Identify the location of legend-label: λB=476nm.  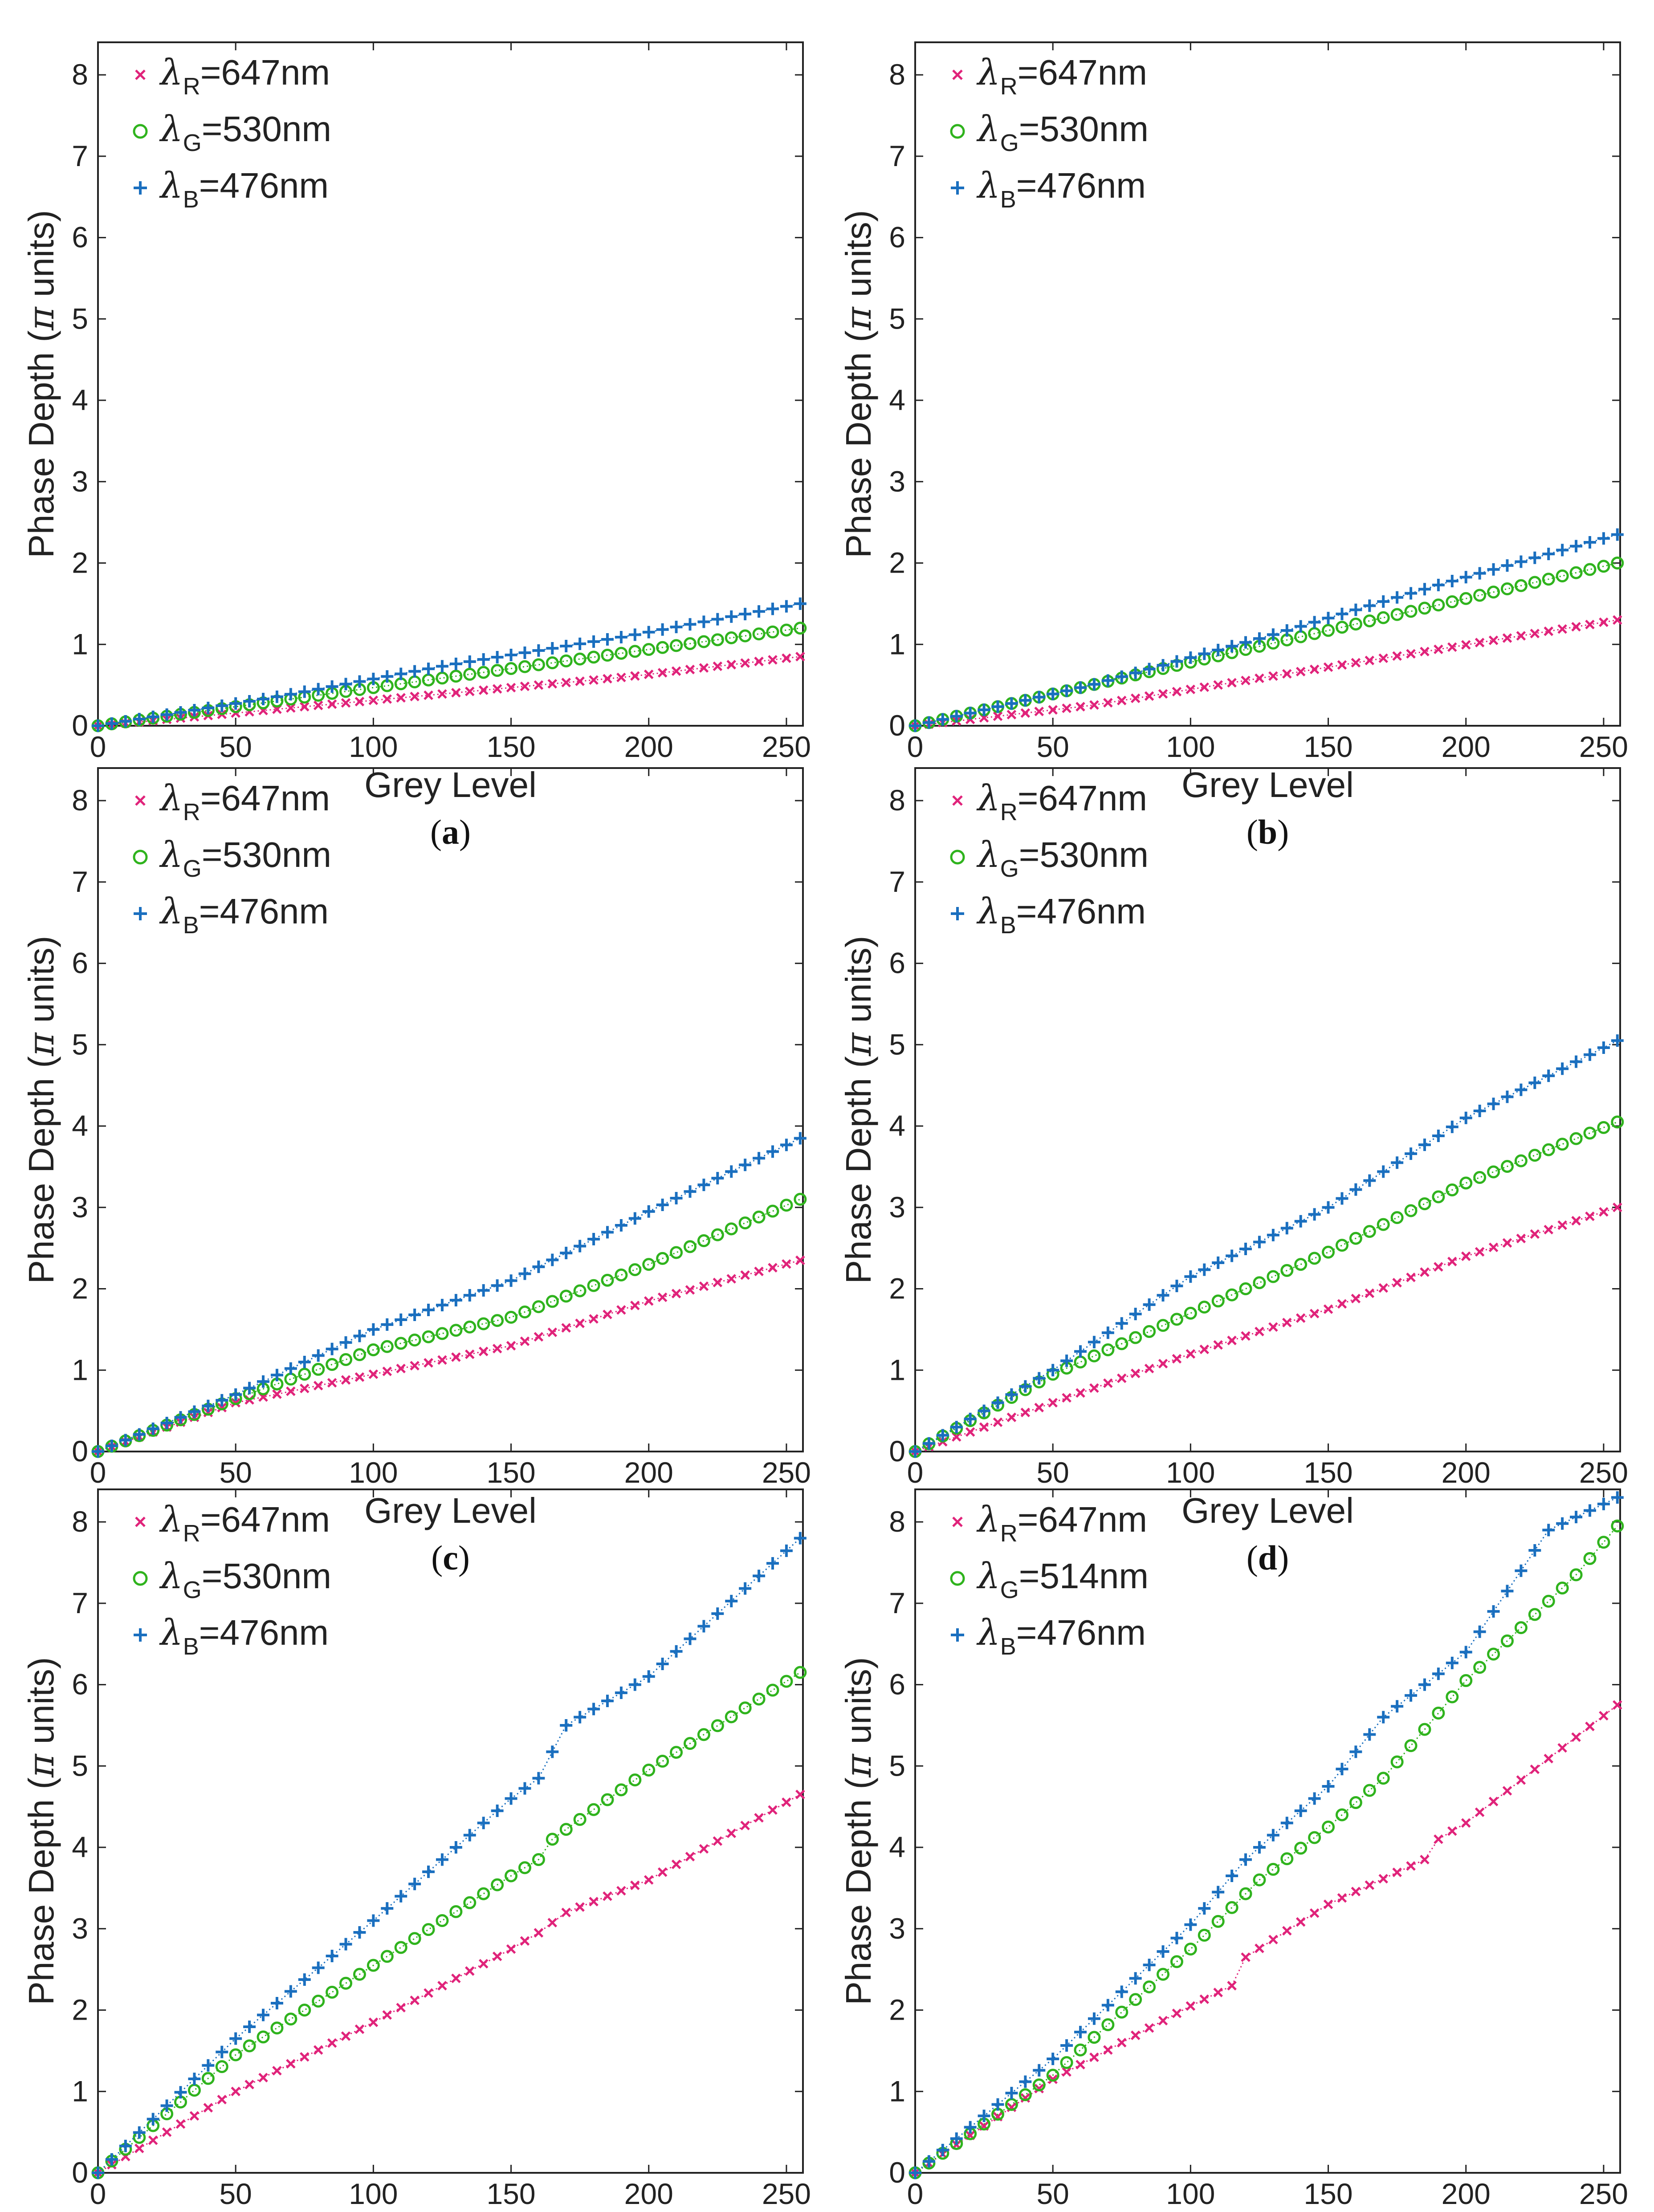
(1061, 914).